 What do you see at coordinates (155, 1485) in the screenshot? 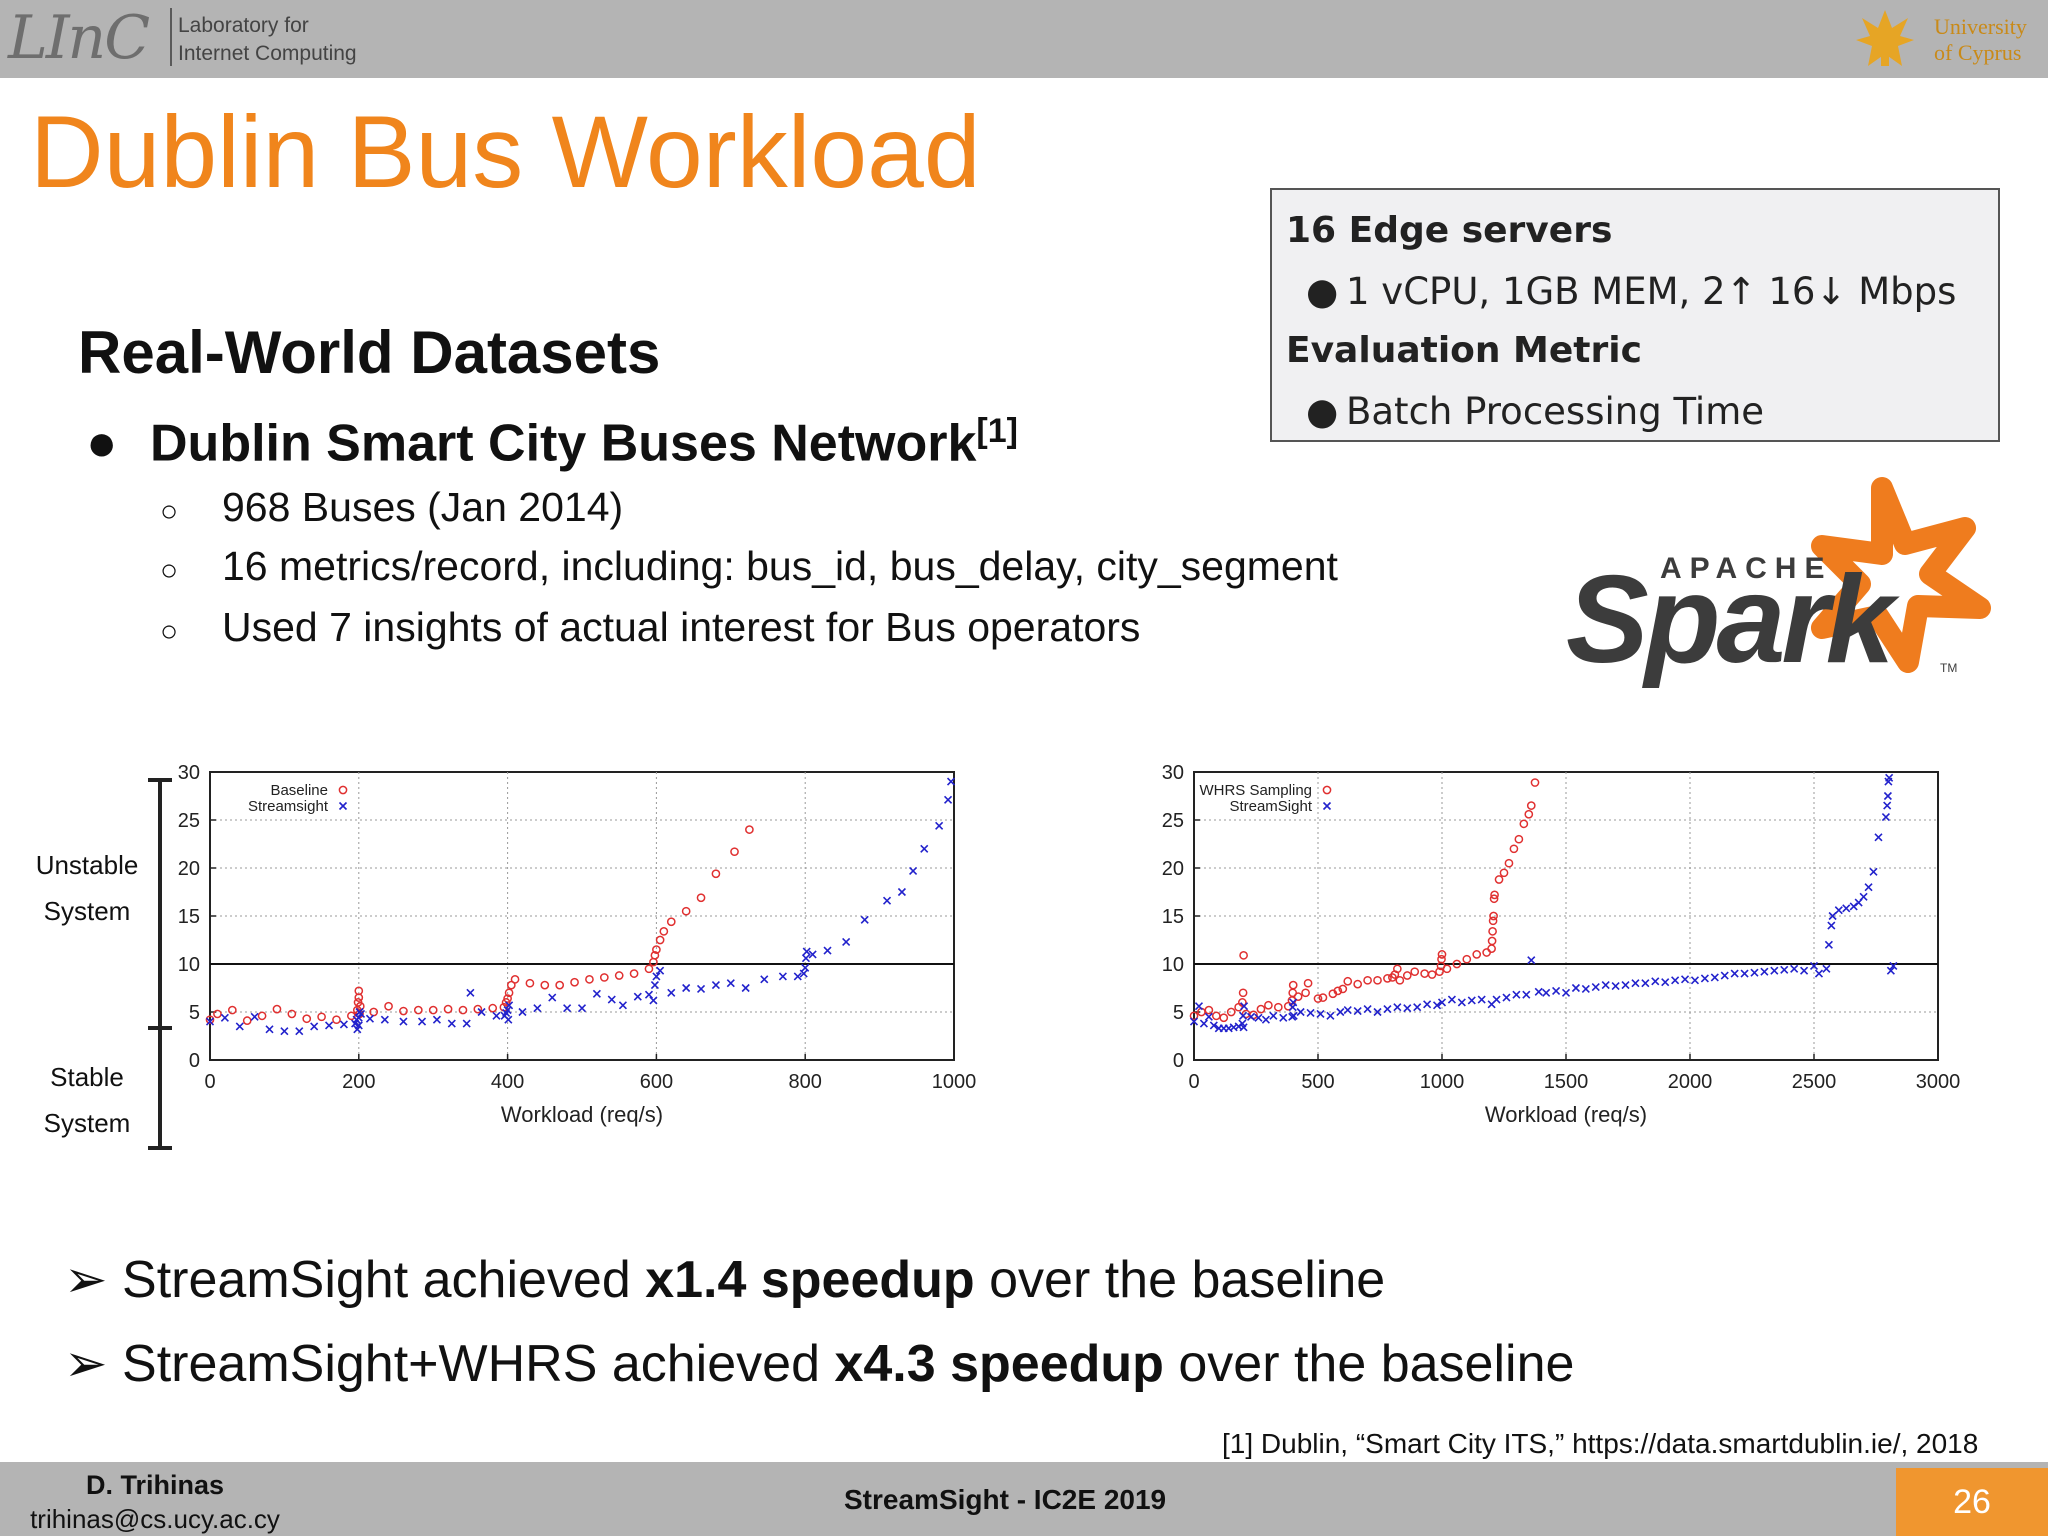
I see `author-name: D. Trihinas` at bounding box center [155, 1485].